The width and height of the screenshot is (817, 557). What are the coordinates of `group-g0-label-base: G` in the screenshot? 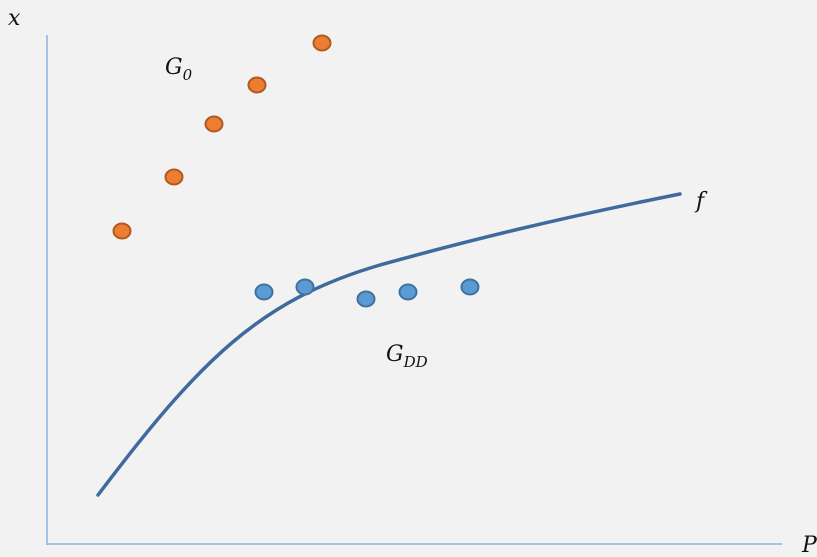 It's located at (174, 67).